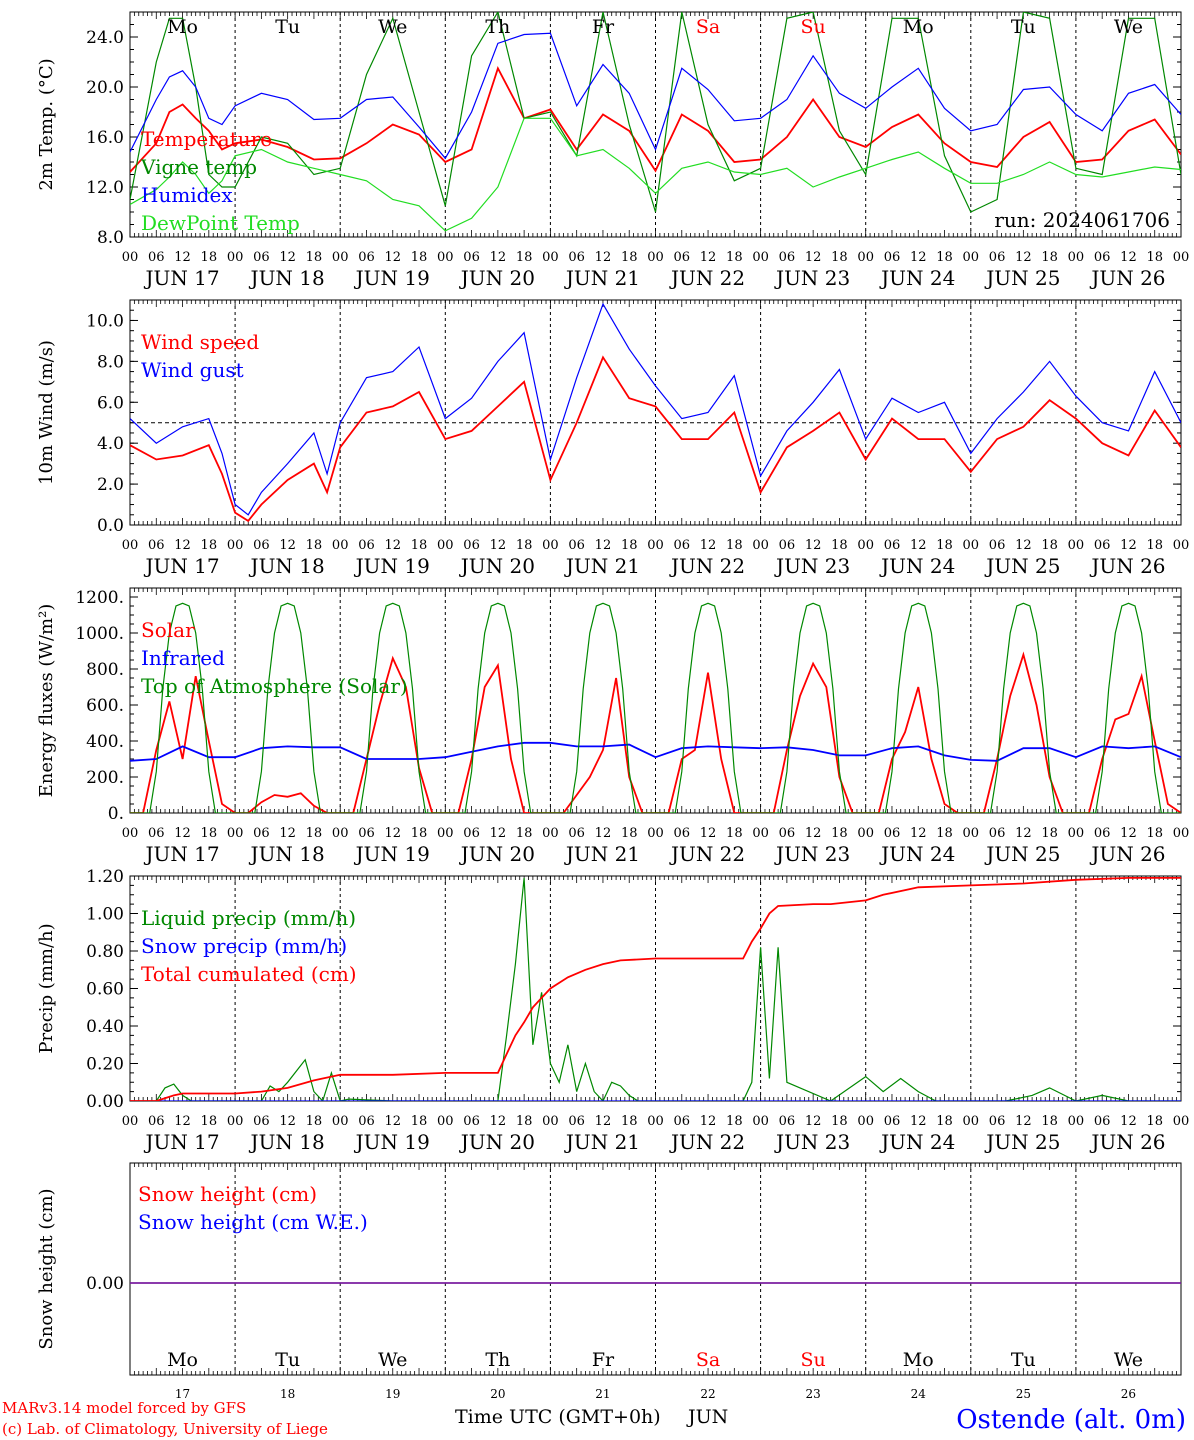  I want to click on date-label: JUN 25, so click(1022, 278).